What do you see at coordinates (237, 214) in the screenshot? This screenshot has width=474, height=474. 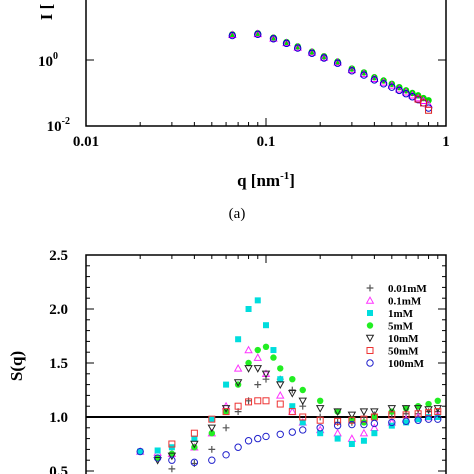 I see `panel-a-label: (a)` at bounding box center [237, 214].